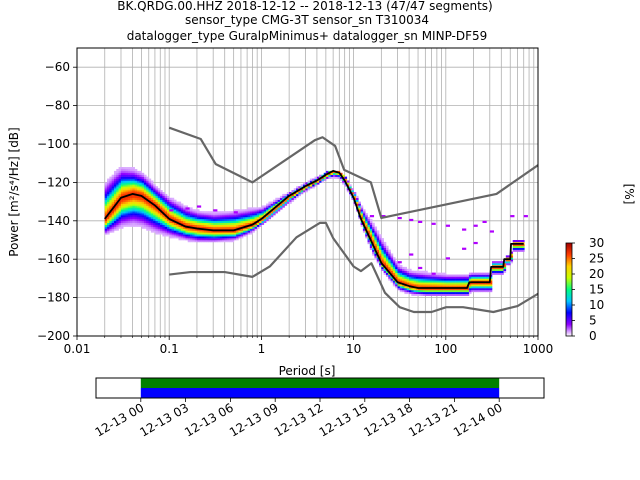  Describe the element at coordinates (57, 67) in the screenshot. I see `y-tick-label: −60` at that location.